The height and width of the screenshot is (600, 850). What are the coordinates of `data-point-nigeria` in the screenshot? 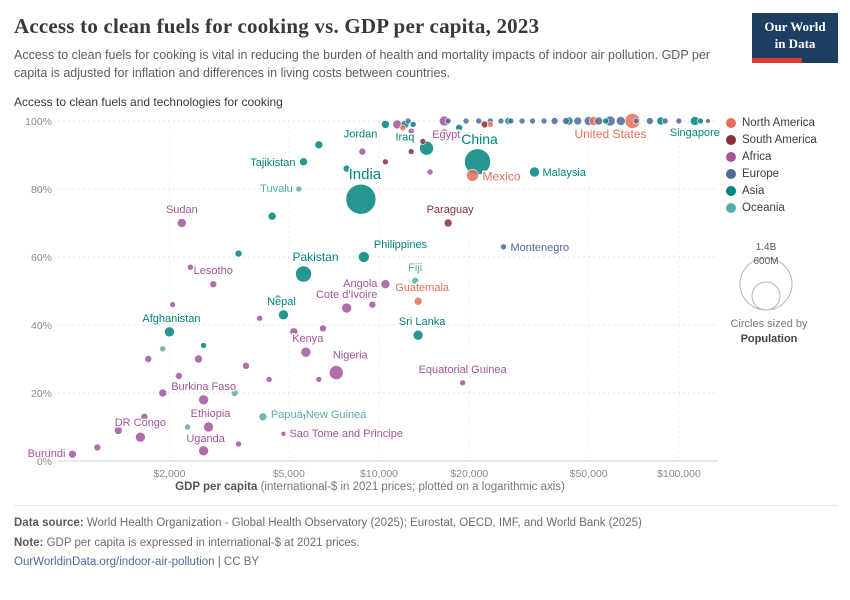 It's located at (336, 373).